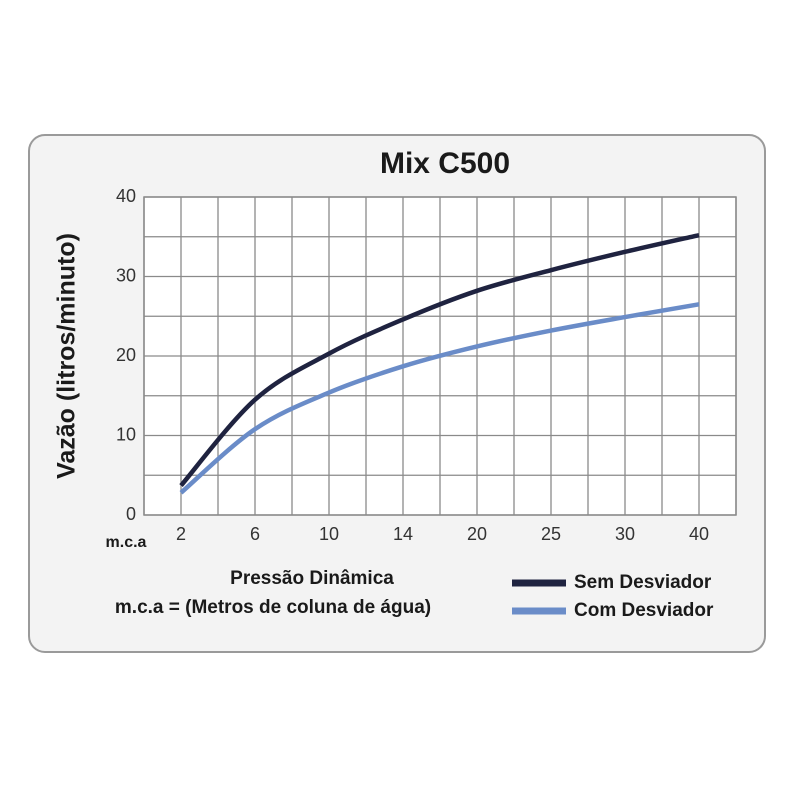 The image size is (800, 800). What do you see at coordinates (699, 534) in the screenshot?
I see `x-tick-label: 40` at bounding box center [699, 534].